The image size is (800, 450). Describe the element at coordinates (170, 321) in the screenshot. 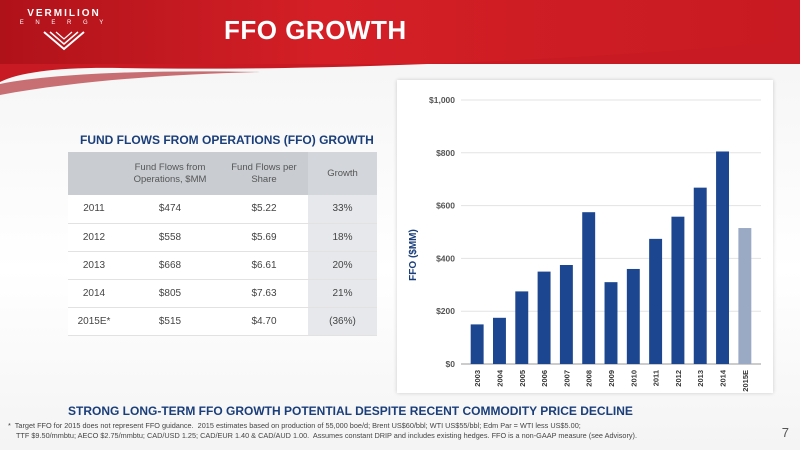

I see `cell-ffo: $515` at that location.